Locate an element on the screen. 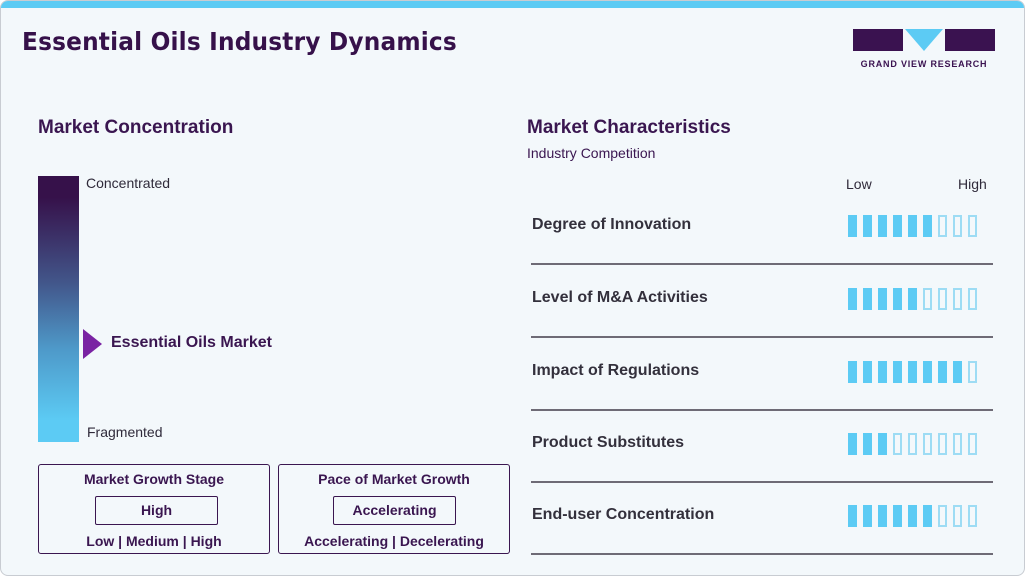  growth-stage-value: High is located at coordinates (156, 510).